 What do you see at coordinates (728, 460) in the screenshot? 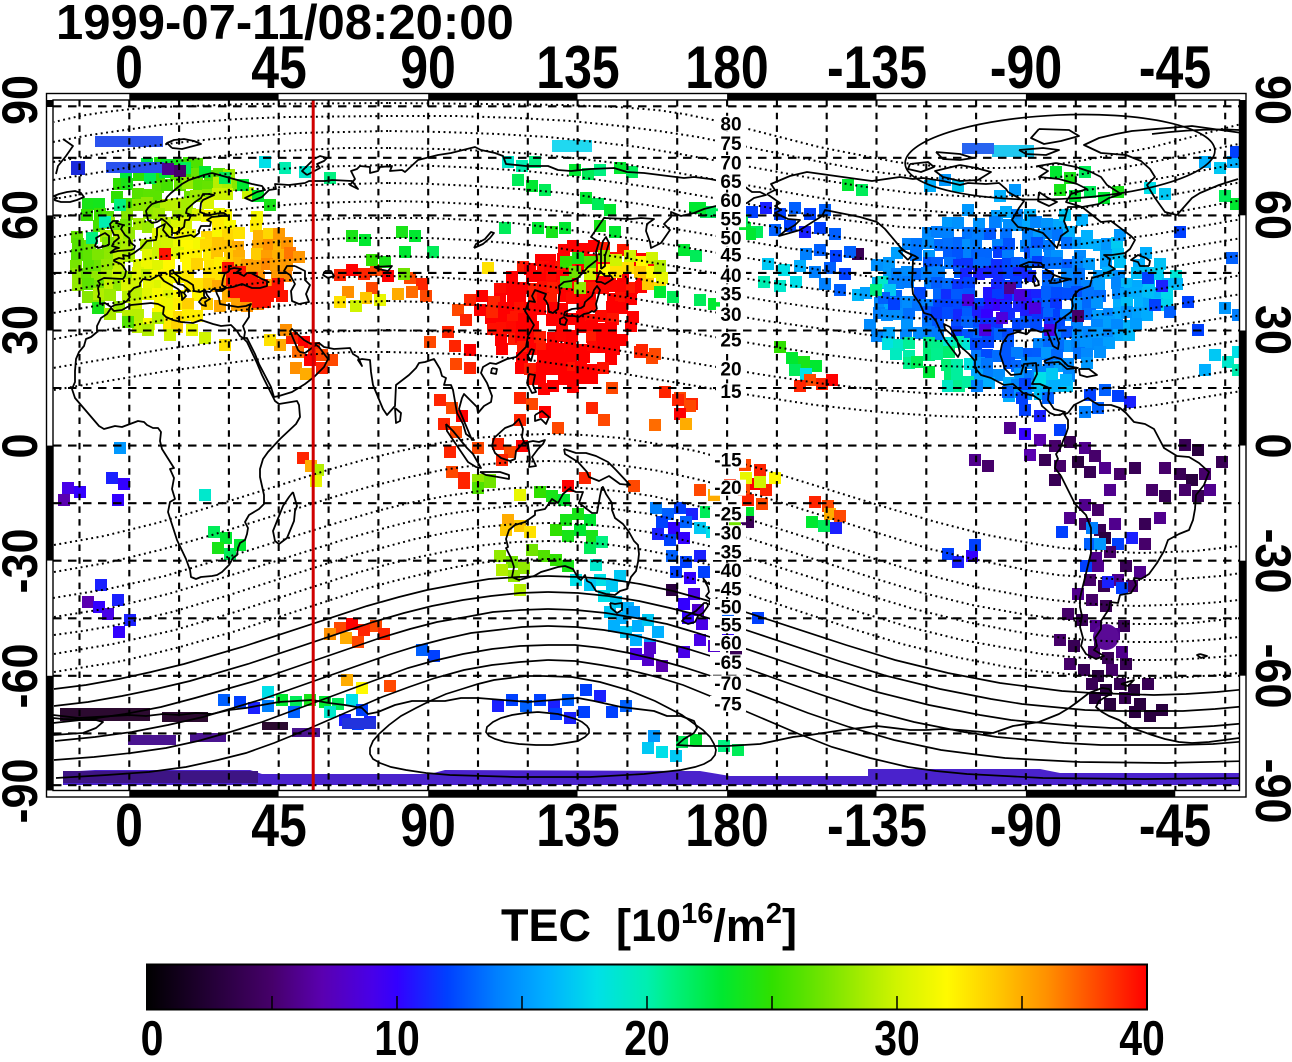
I see `svg-text: -15` at bounding box center [728, 460].